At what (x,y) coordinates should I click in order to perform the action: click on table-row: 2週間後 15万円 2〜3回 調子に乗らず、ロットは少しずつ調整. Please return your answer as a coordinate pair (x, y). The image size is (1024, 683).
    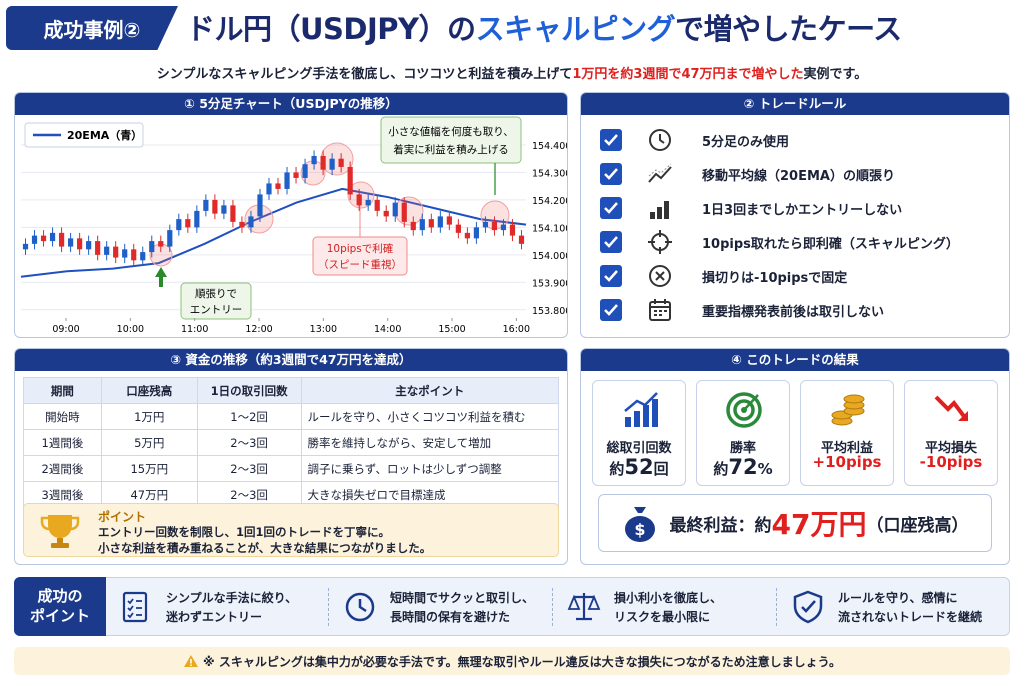
    Looking at the image, I should click on (291, 468).